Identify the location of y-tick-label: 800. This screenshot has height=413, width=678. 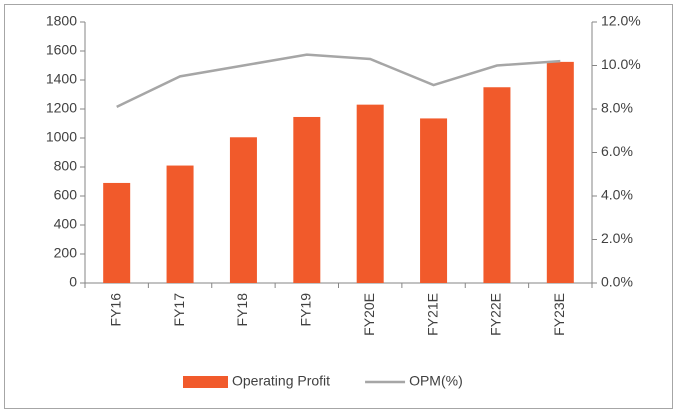
(66, 166).